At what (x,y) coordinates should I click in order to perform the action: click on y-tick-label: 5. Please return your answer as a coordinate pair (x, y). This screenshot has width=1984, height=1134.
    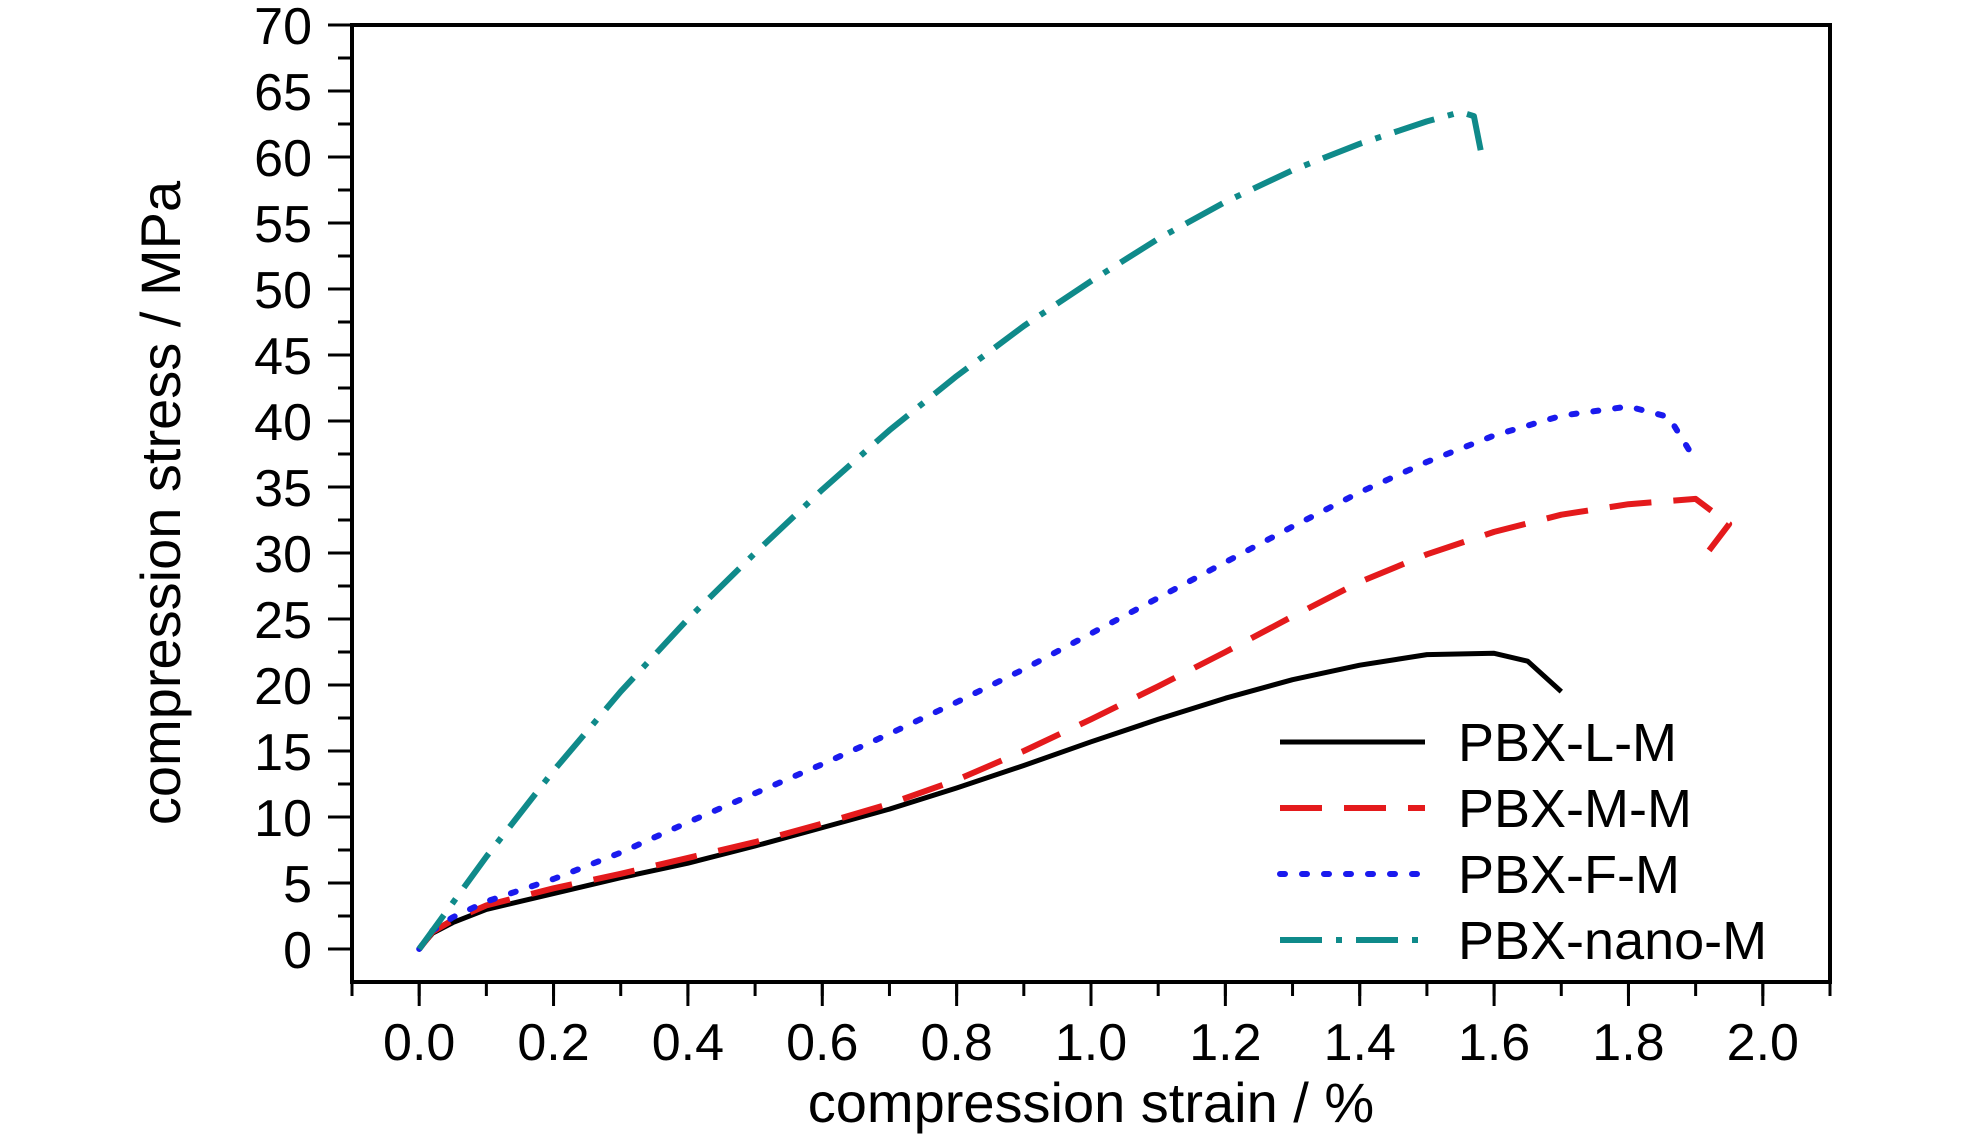
    Looking at the image, I should click on (297, 885).